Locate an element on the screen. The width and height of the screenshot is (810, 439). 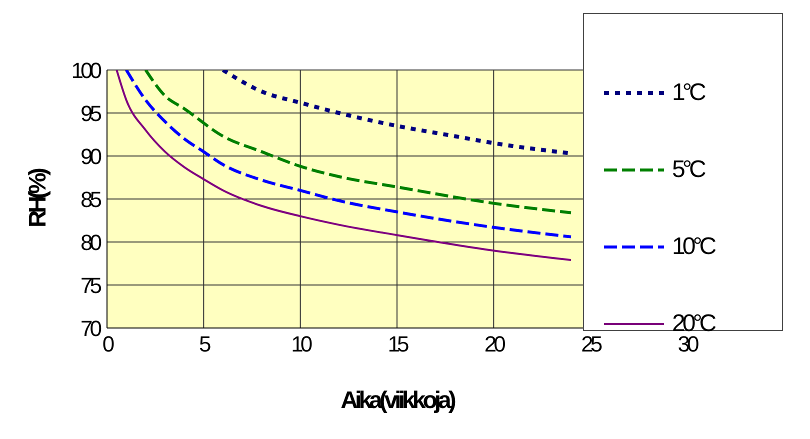
x-tick-label: 0 is located at coordinates (108, 344).